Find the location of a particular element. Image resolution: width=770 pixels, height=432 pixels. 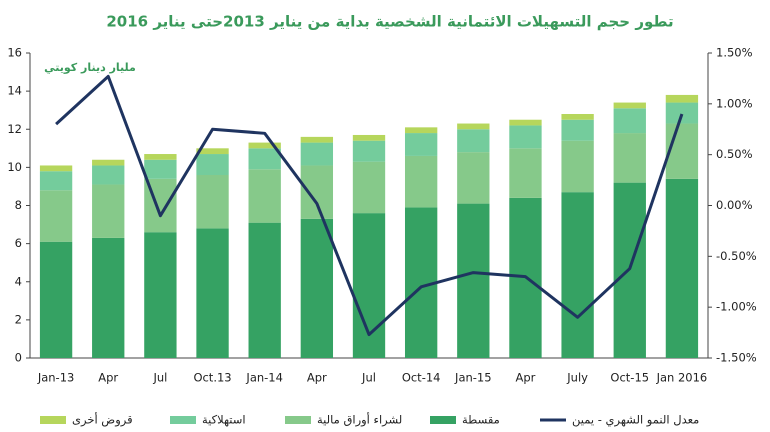

y2-tick-label: -1.50% is located at coordinates (736, 358).